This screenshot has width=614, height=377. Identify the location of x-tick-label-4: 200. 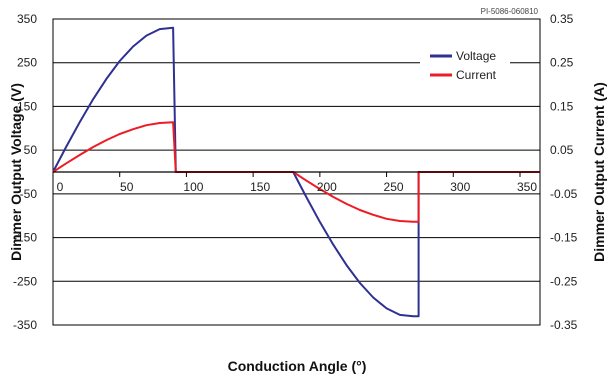
(327, 187).